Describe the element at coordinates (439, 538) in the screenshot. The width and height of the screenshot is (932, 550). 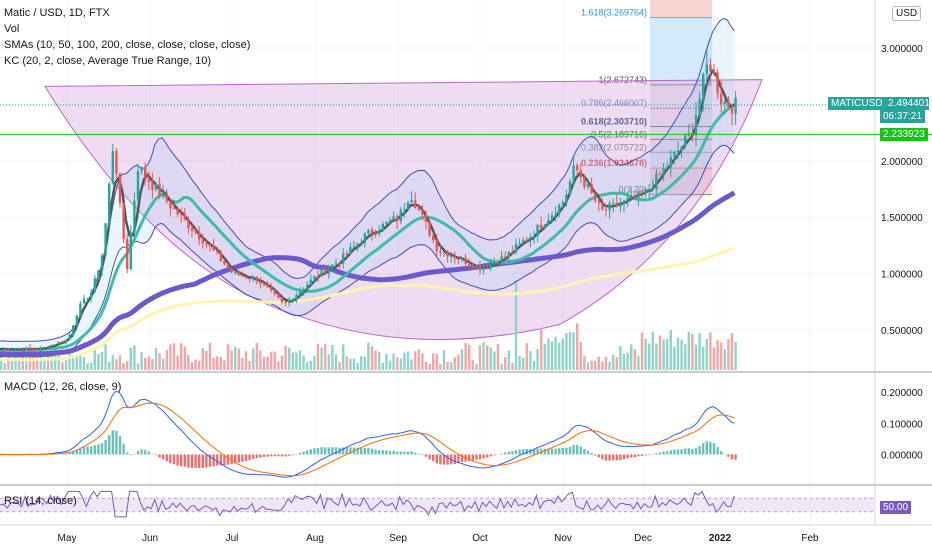
I see `time-axis: May Jun Jul Aug Sep Oct Nov Dec 2022 Feb` at that location.